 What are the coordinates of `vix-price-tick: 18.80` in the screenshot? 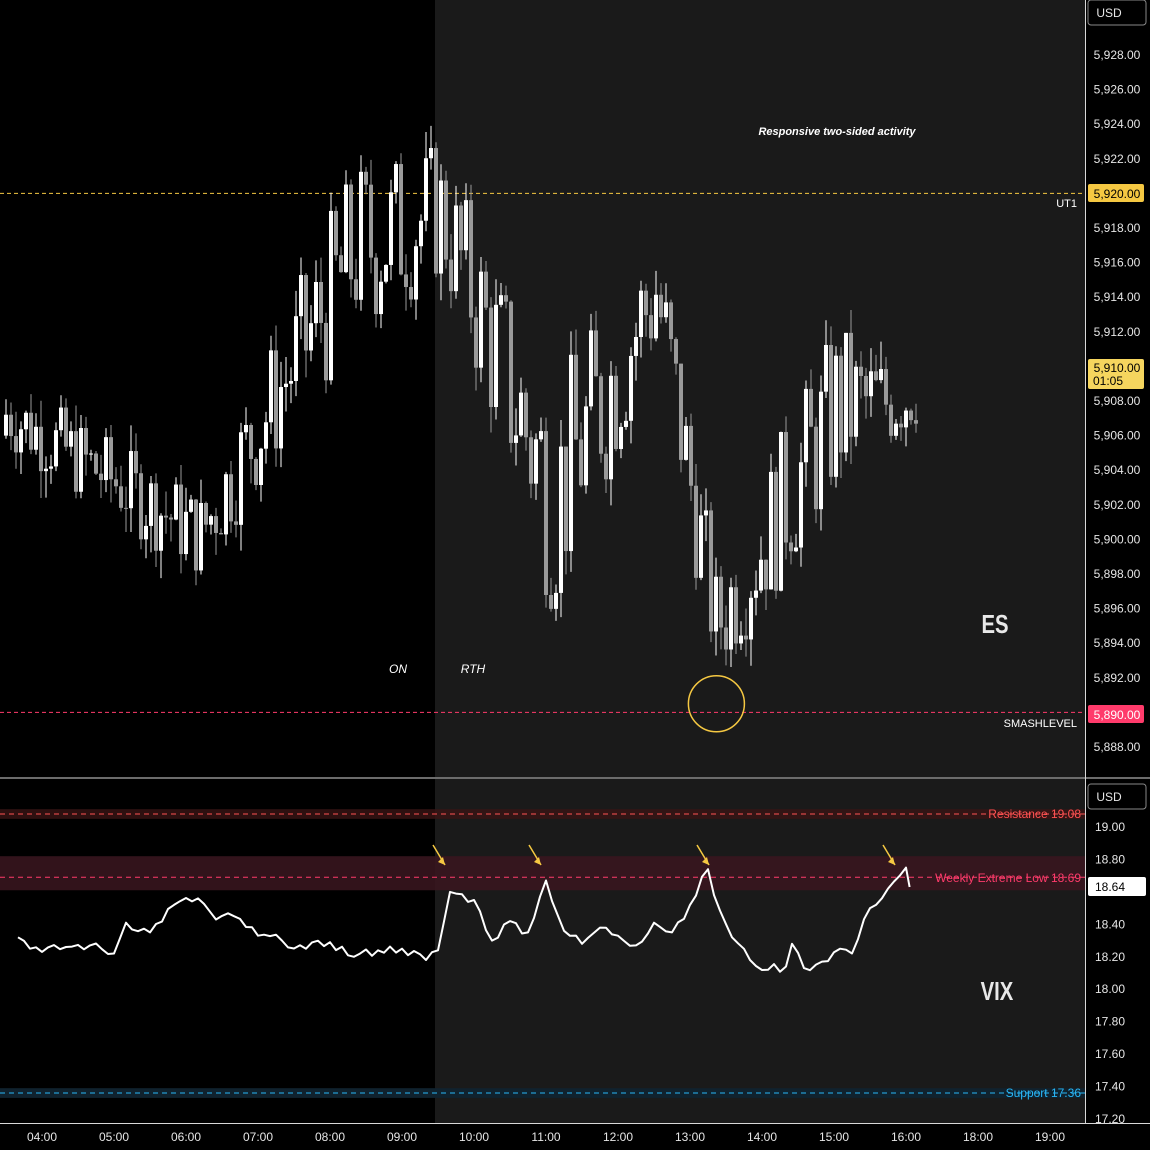 It's located at (1110, 859).